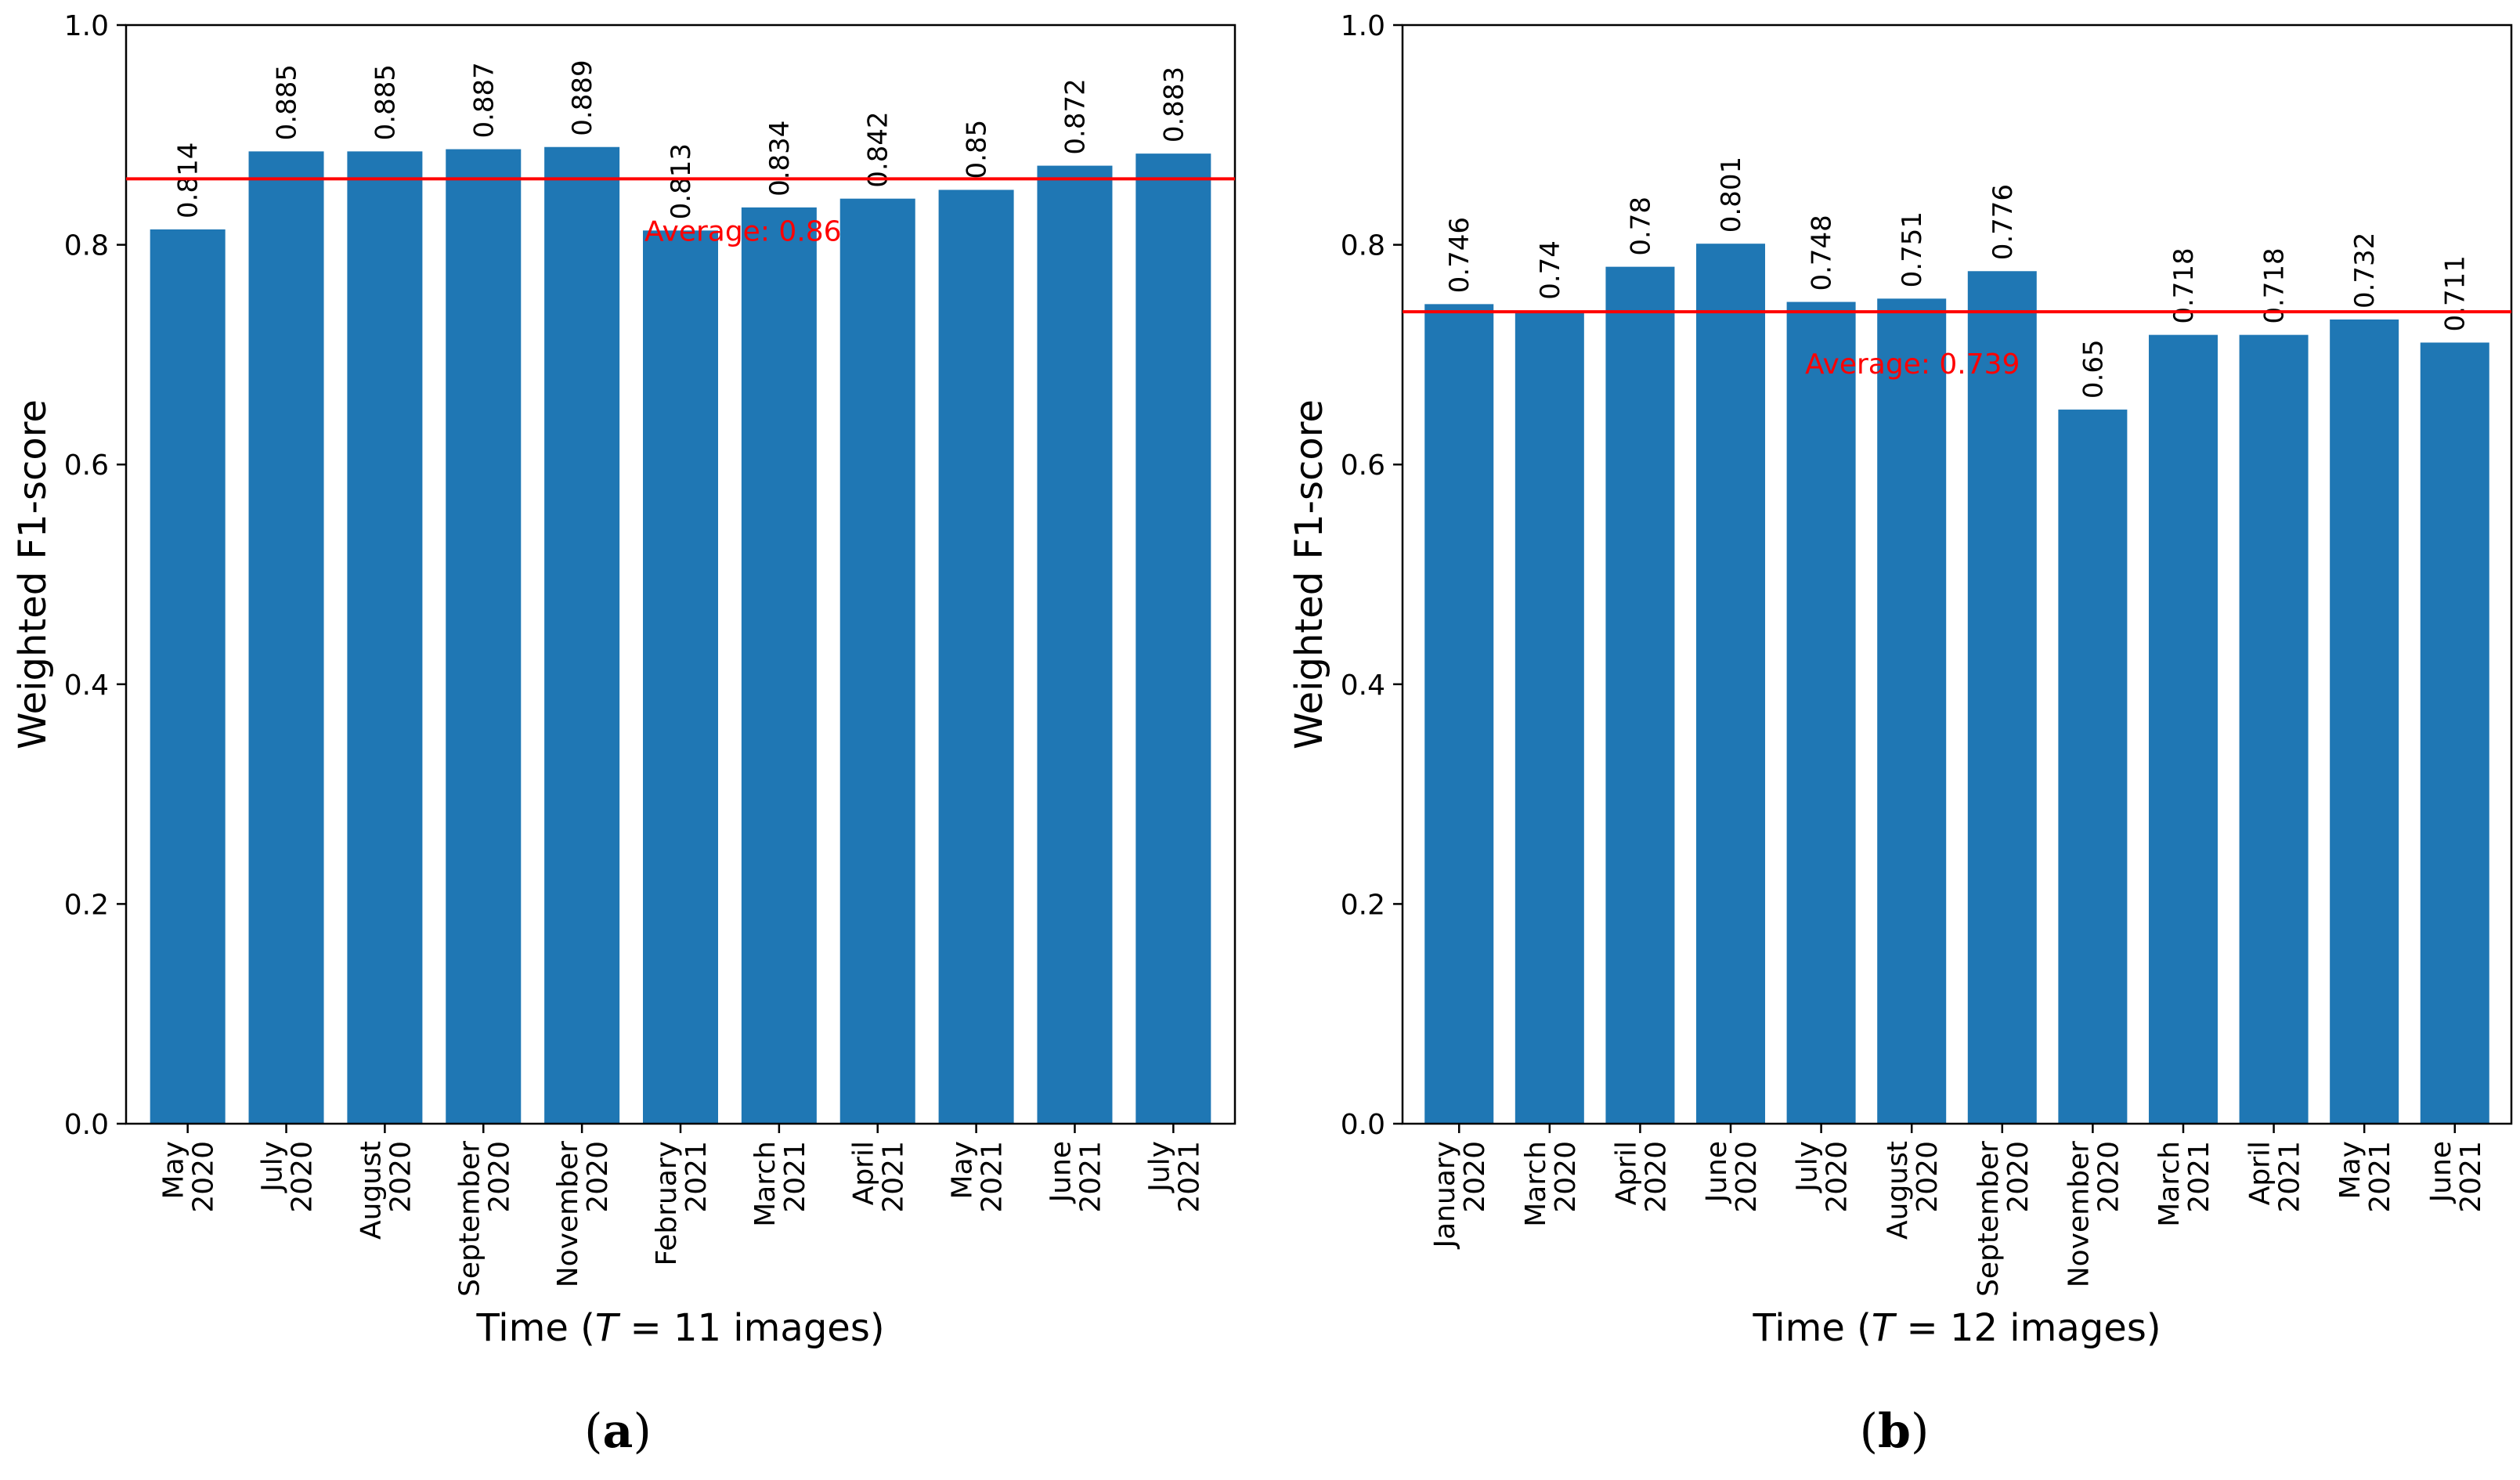 The width and height of the screenshot is (2520, 1480). I want to click on x-axis-title: Time (T = 11 images), so click(679, 1328).